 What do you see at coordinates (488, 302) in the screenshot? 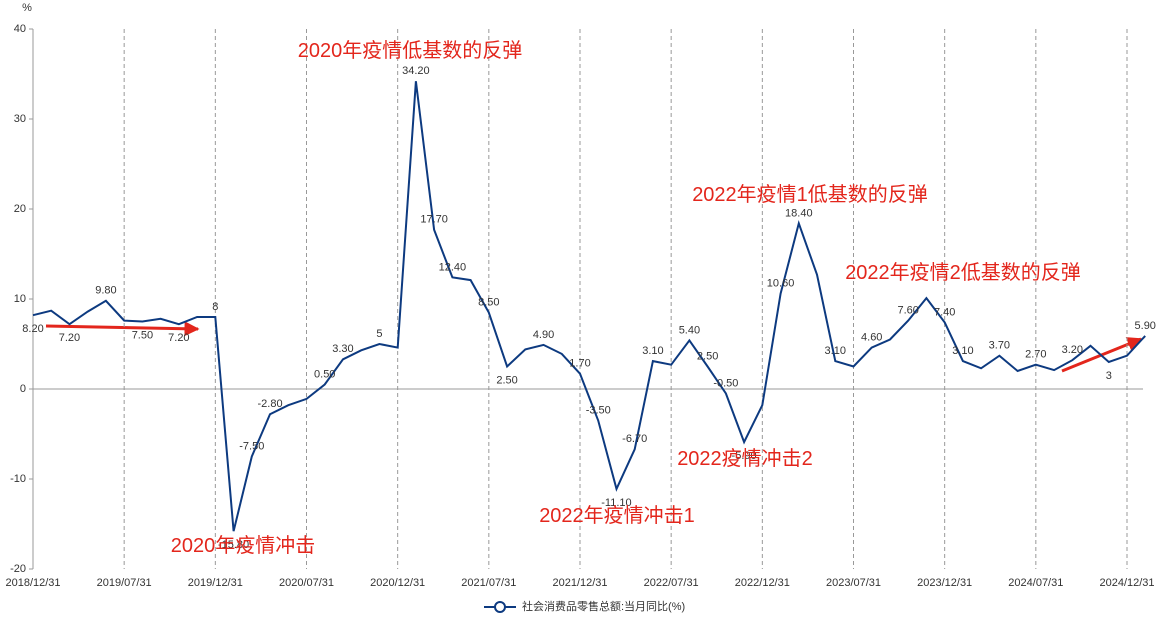
I see `value-label: 8.50` at bounding box center [488, 302].